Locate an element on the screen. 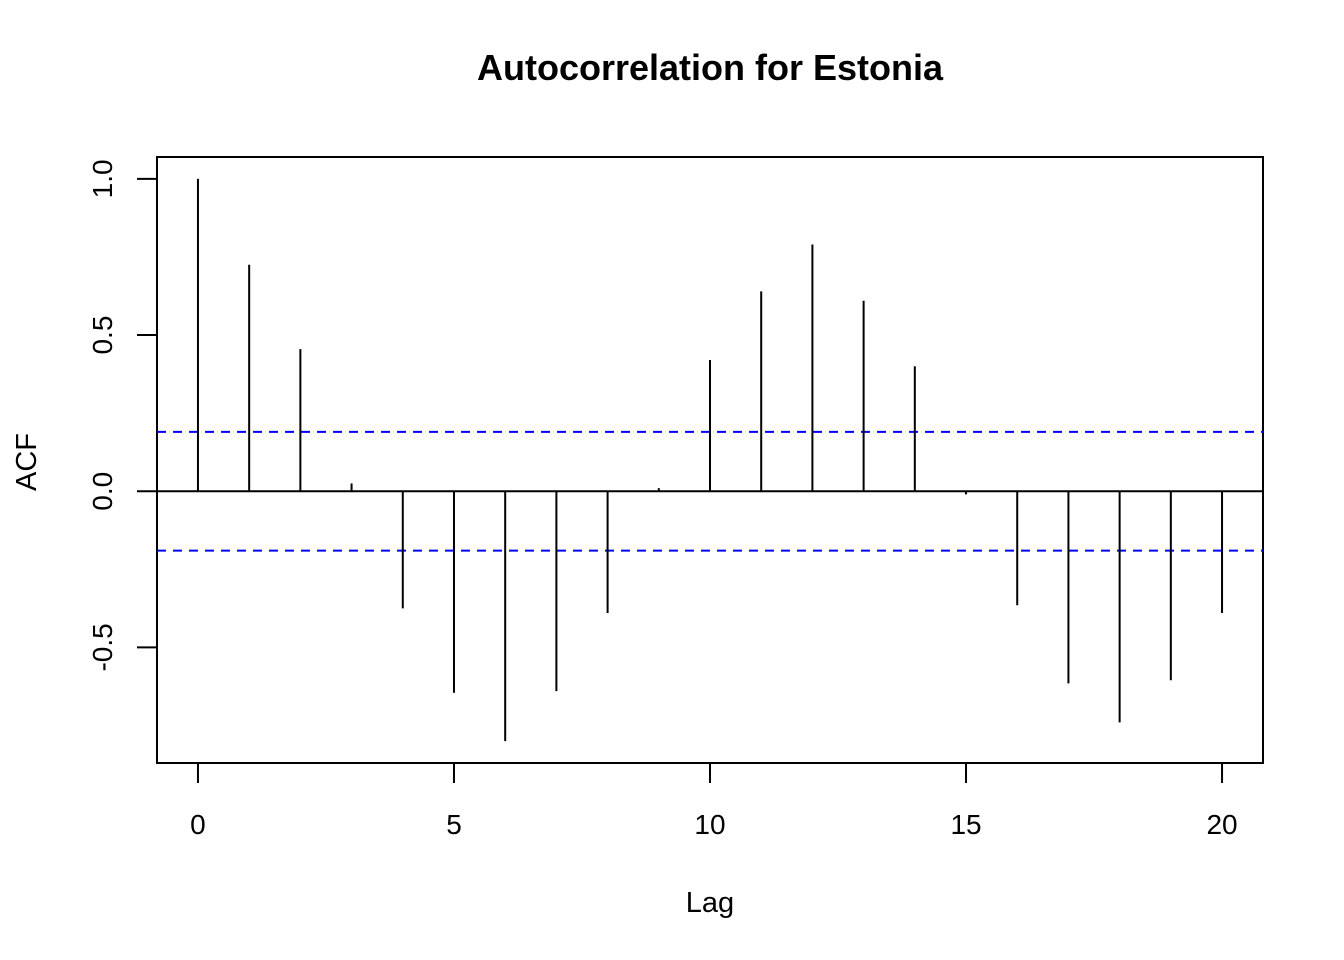 The width and height of the screenshot is (1344, 960). y-axis-label: ACF is located at coordinates (27, 462).